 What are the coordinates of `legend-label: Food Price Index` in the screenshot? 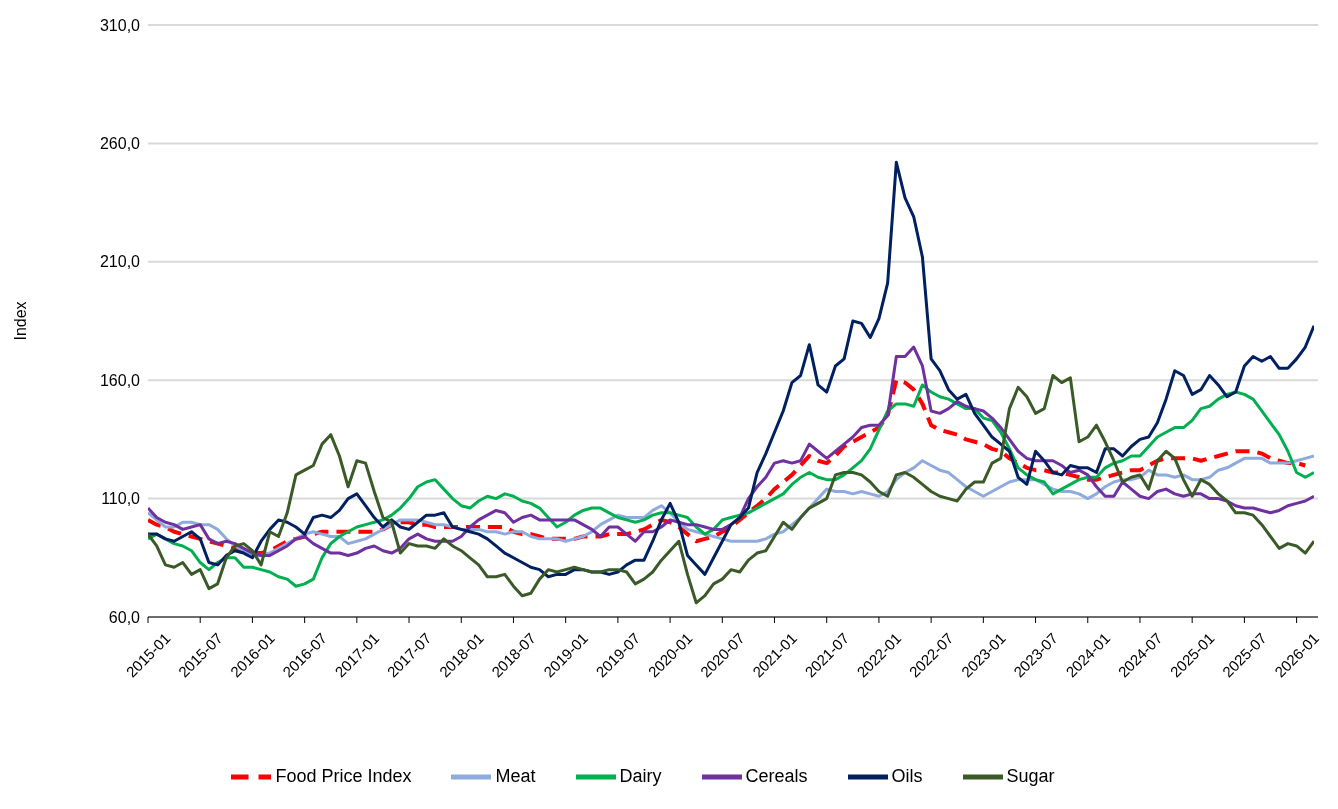 It's located at (343, 775).